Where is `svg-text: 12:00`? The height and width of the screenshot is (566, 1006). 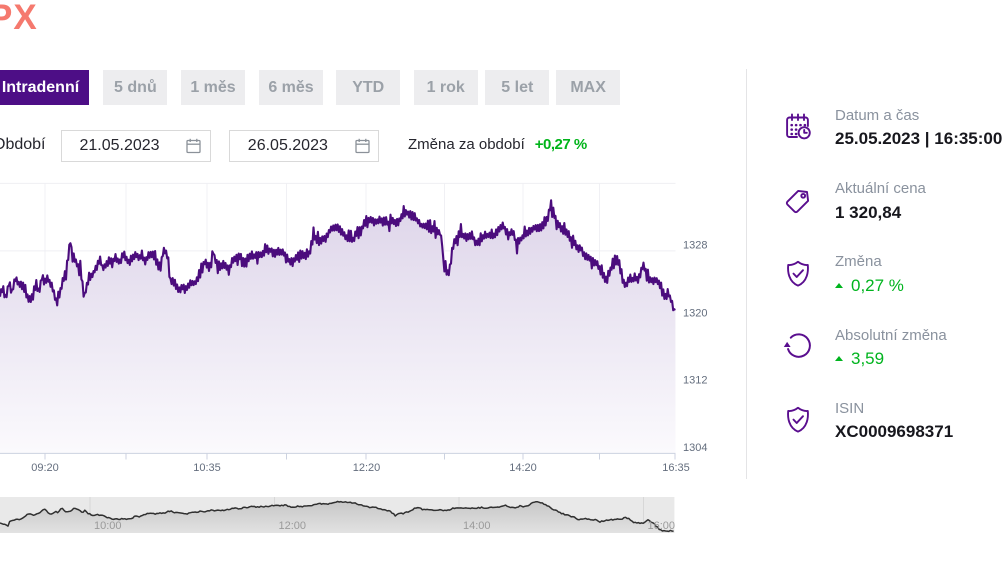 svg-text: 12:00 is located at coordinates (293, 526).